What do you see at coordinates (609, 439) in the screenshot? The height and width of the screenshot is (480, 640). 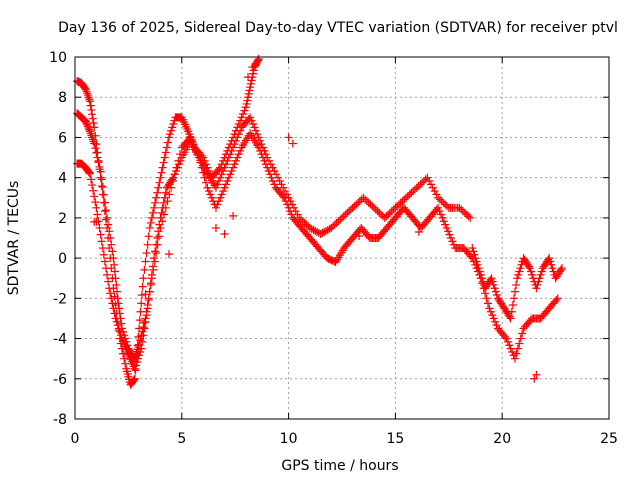 I see `x-tick-label: 25` at bounding box center [609, 439].